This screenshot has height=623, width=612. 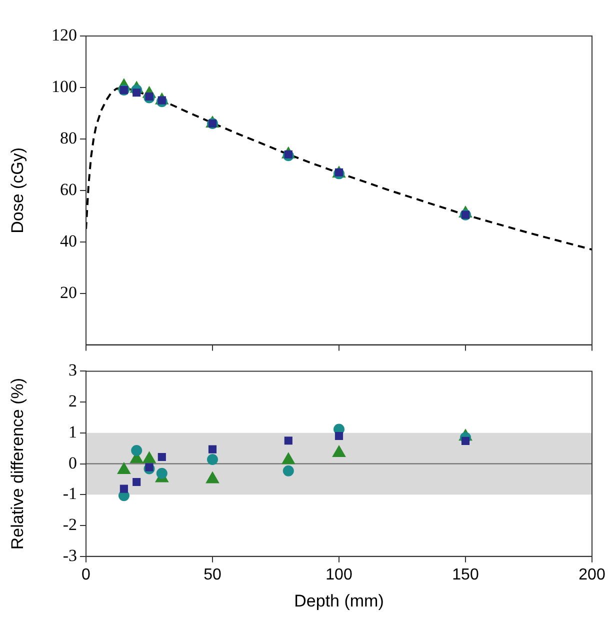 I want to click on x-tick-label: 100, so click(x=339, y=575).